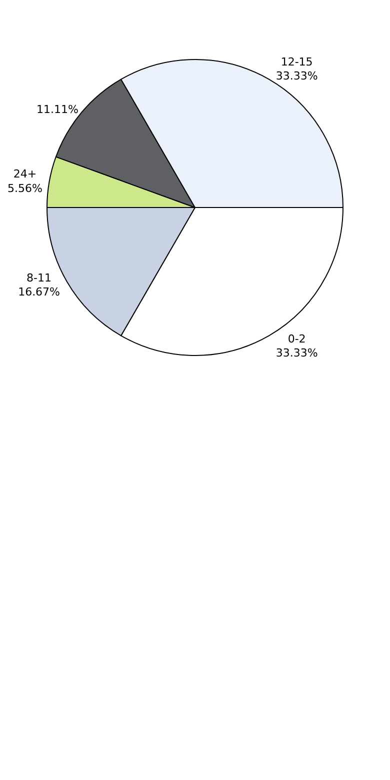 This screenshot has height=780, width=390. What do you see at coordinates (57, 109) in the screenshot?
I see `data-label: 11.11%` at bounding box center [57, 109].